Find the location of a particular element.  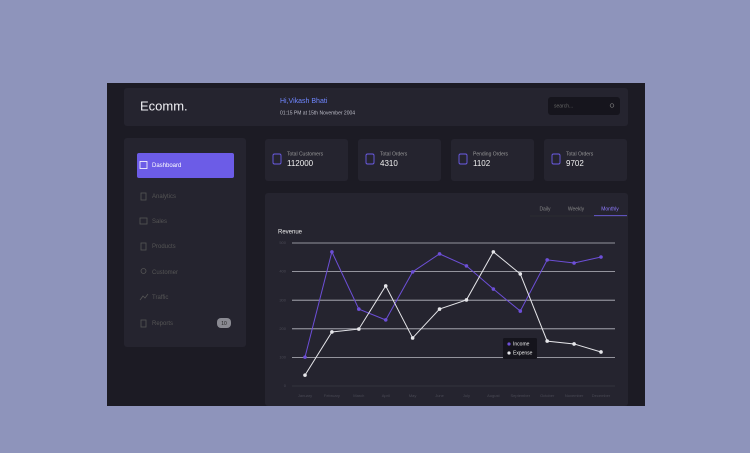

stat-value: 112000 is located at coordinates (300, 163).